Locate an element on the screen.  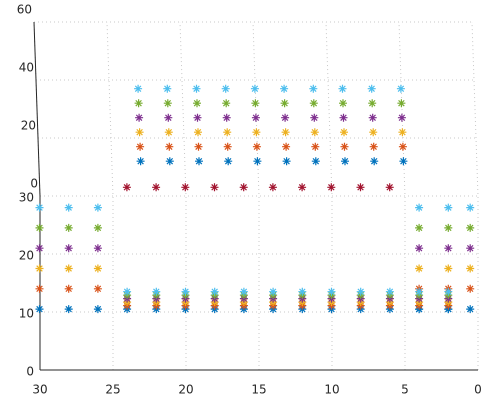
y-tick-label: 10 is located at coordinates (26, 314).